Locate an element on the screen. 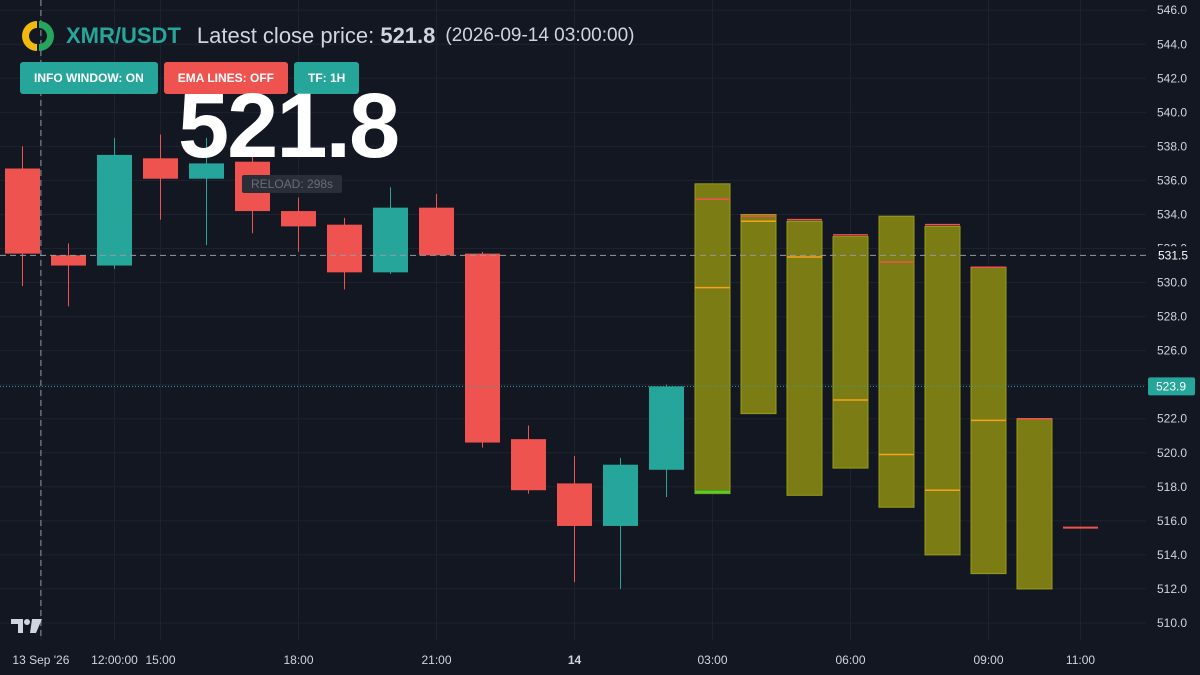  pair-symbol: XMR/USDT is located at coordinates (123, 35).